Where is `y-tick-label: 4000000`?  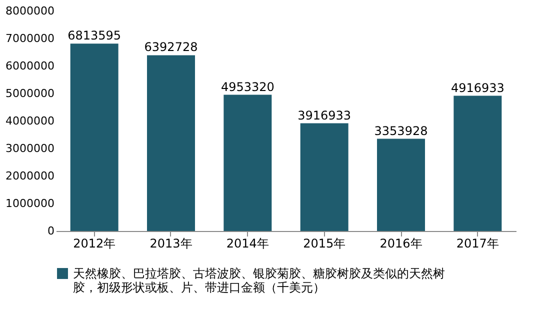
y-tick-label: 4000000 is located at coordinates (30, 121).